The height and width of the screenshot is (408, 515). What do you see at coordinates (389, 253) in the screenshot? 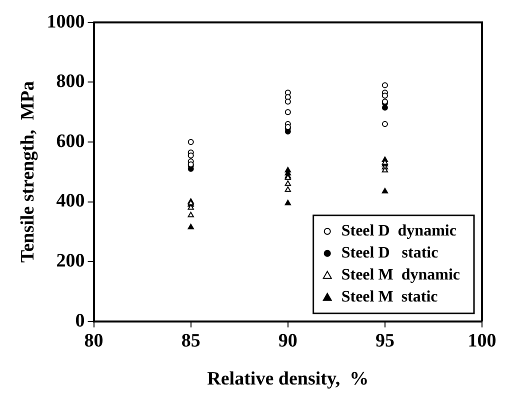
I see `legend-label: Steel D static` at bounding box center [389, 253].